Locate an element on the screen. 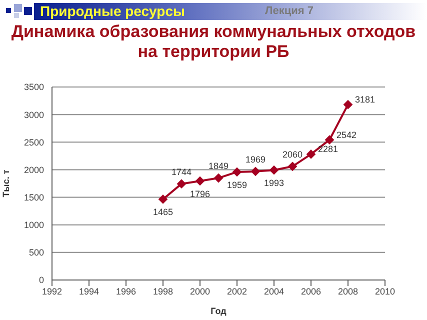  text: Природные ресурсы is located at coordinates (112, 11).